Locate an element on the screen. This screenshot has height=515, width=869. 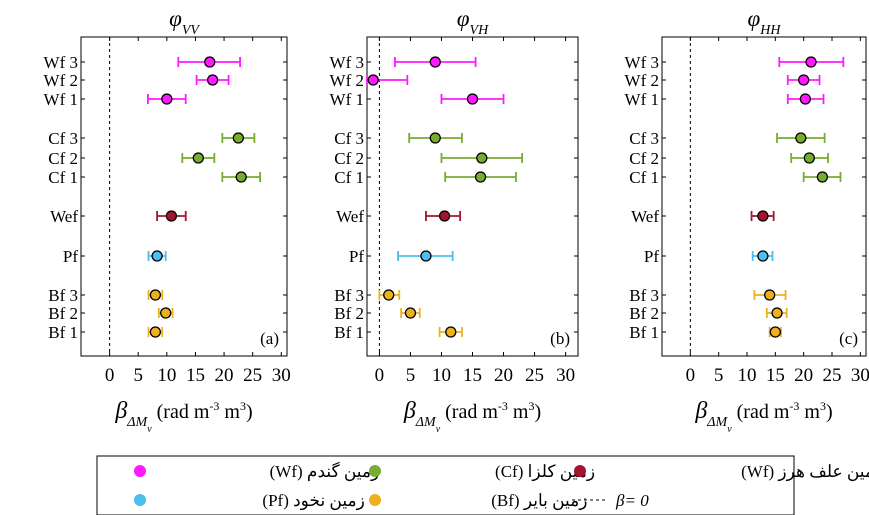
data-point-bf2 is located at coordinates (776, 313).